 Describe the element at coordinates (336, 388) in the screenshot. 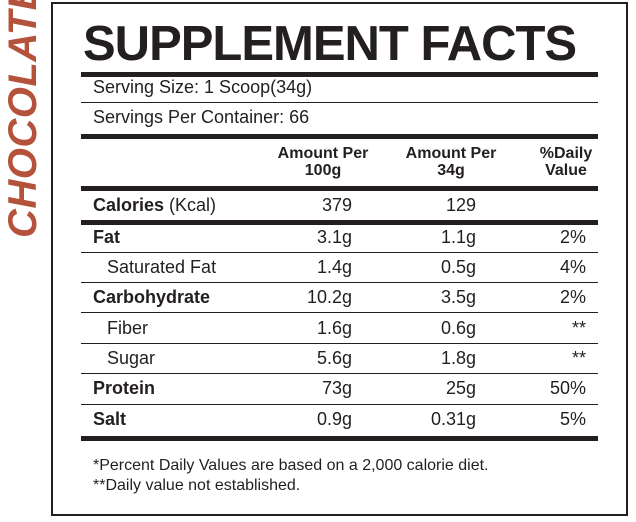

I see `amount-per-100g: 73g` at that location.